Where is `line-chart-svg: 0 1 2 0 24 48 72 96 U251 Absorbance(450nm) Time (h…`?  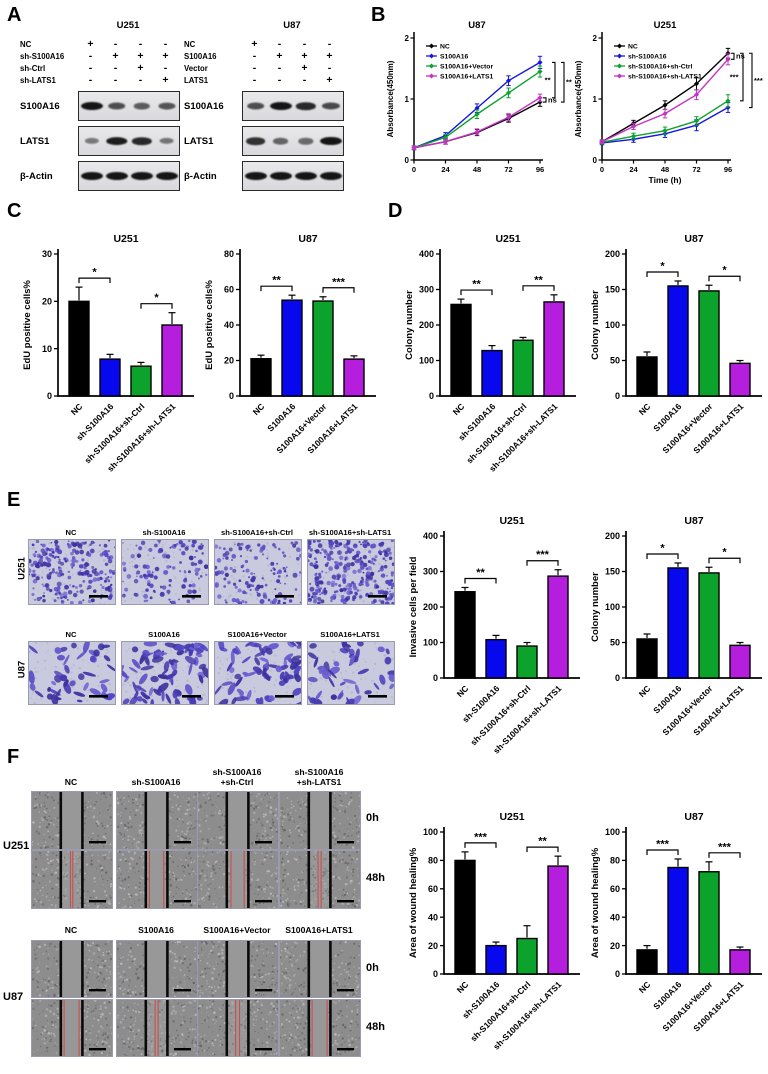
line-chart-svg: 0 1 2 0 24 48 72 96 U251 Absorbance(450nm) Time (h… is located at coordinates (668, 102).